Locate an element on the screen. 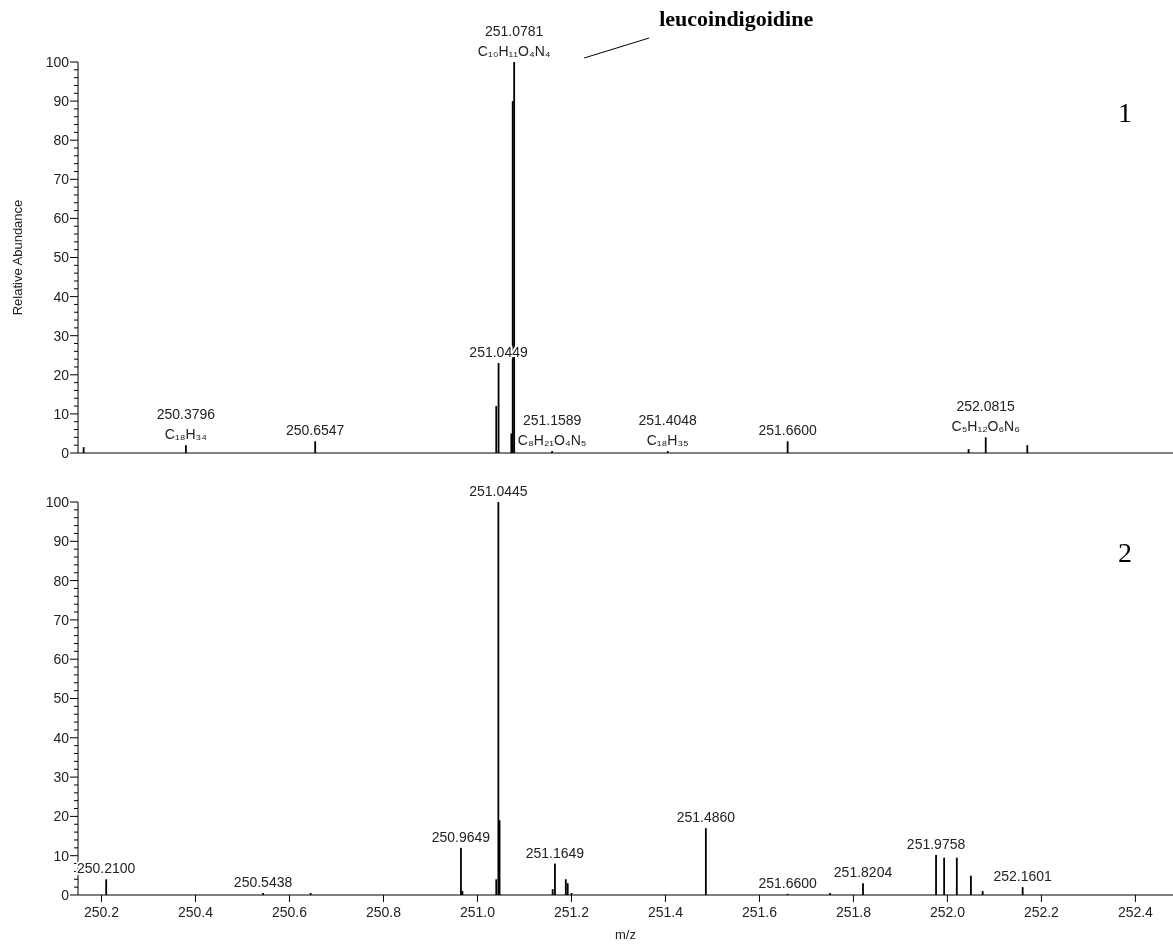 This screenshot has height=952, width=1173. x-tick-label: 251.8 is located at coordinates (853, 912).